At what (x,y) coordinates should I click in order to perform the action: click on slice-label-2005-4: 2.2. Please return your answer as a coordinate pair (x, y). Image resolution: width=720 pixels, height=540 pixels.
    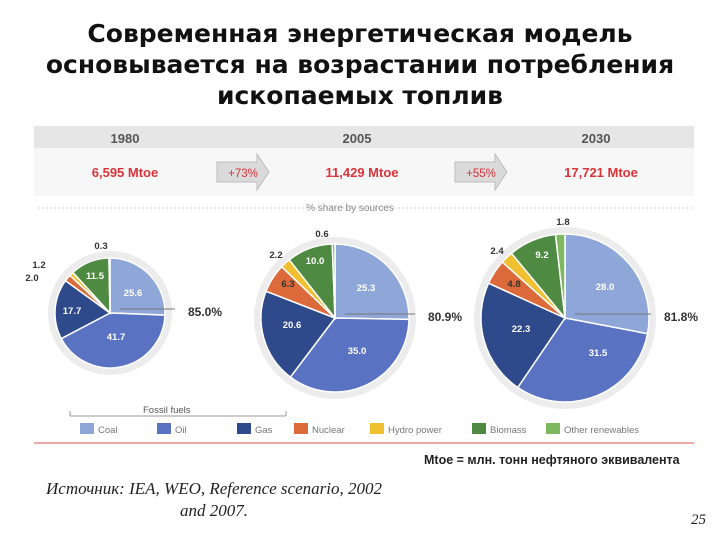
    Looking at the image, I should click on (275, 255).